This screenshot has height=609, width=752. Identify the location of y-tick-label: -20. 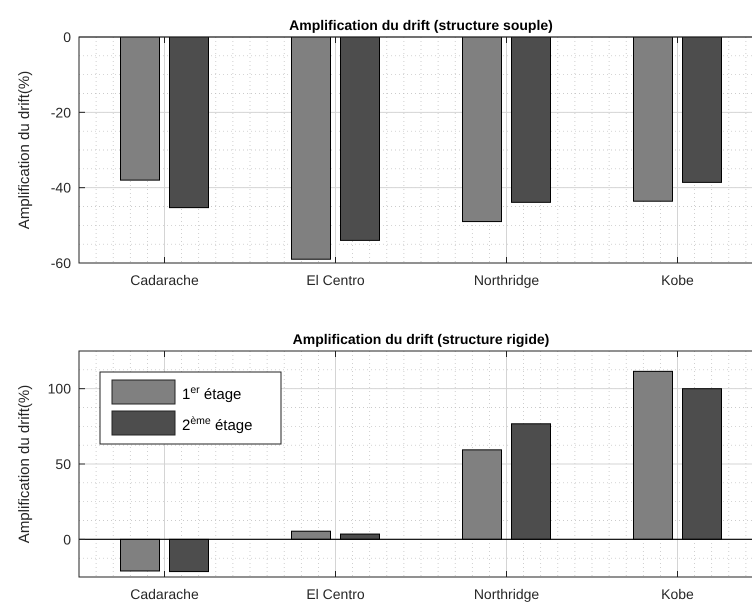
(61, 112).